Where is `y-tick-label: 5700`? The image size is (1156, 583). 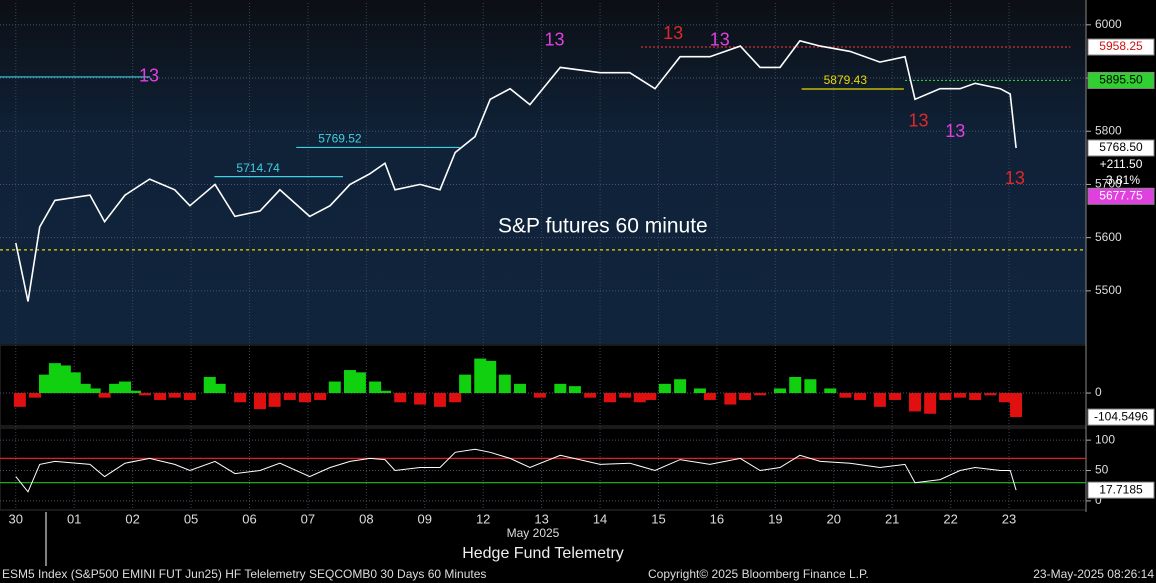
y-tick-label: 5700 is located at coordinates (1108, 184).